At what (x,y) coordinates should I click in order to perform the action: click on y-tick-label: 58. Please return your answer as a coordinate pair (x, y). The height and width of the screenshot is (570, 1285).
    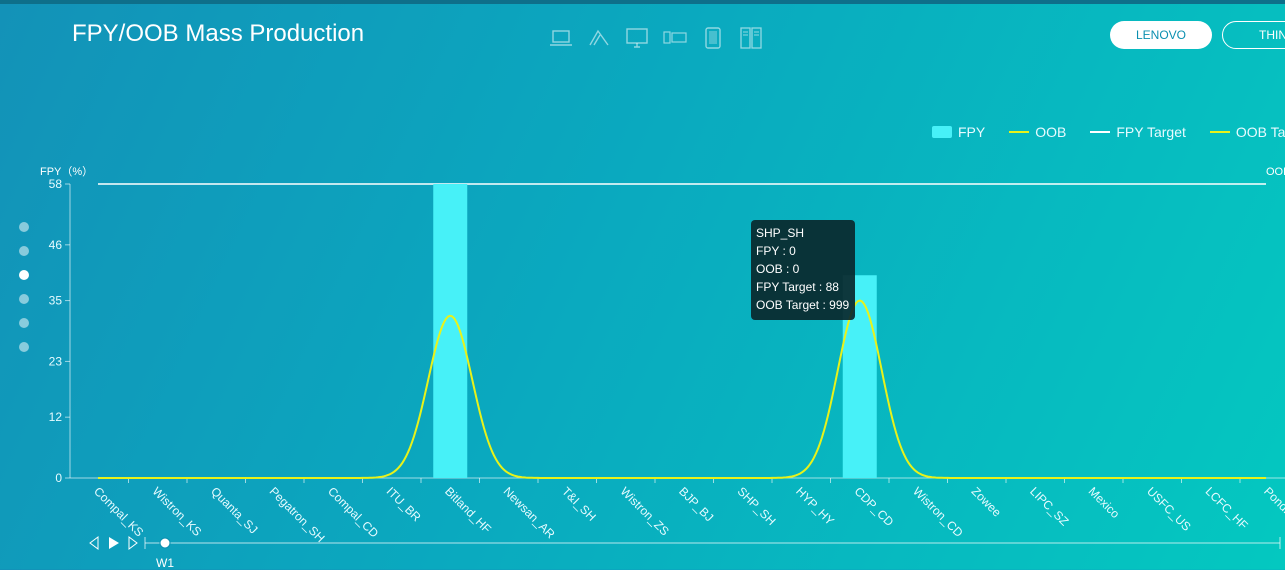
    Looking at the image, I should click on (56, 184).